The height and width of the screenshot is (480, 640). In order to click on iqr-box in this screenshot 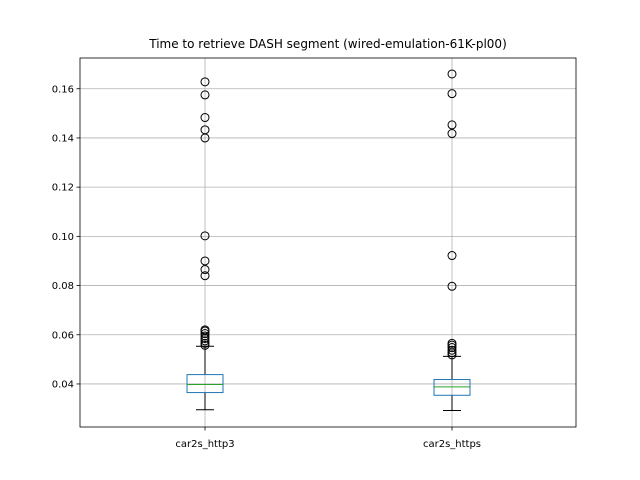, I will do `click(205, 384)`.